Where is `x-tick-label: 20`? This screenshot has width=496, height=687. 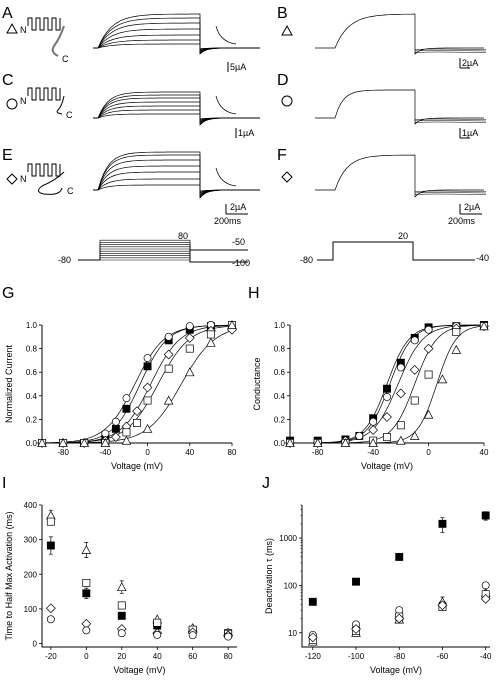
x-tick-label: 20 is located at coordinates (121, 656).